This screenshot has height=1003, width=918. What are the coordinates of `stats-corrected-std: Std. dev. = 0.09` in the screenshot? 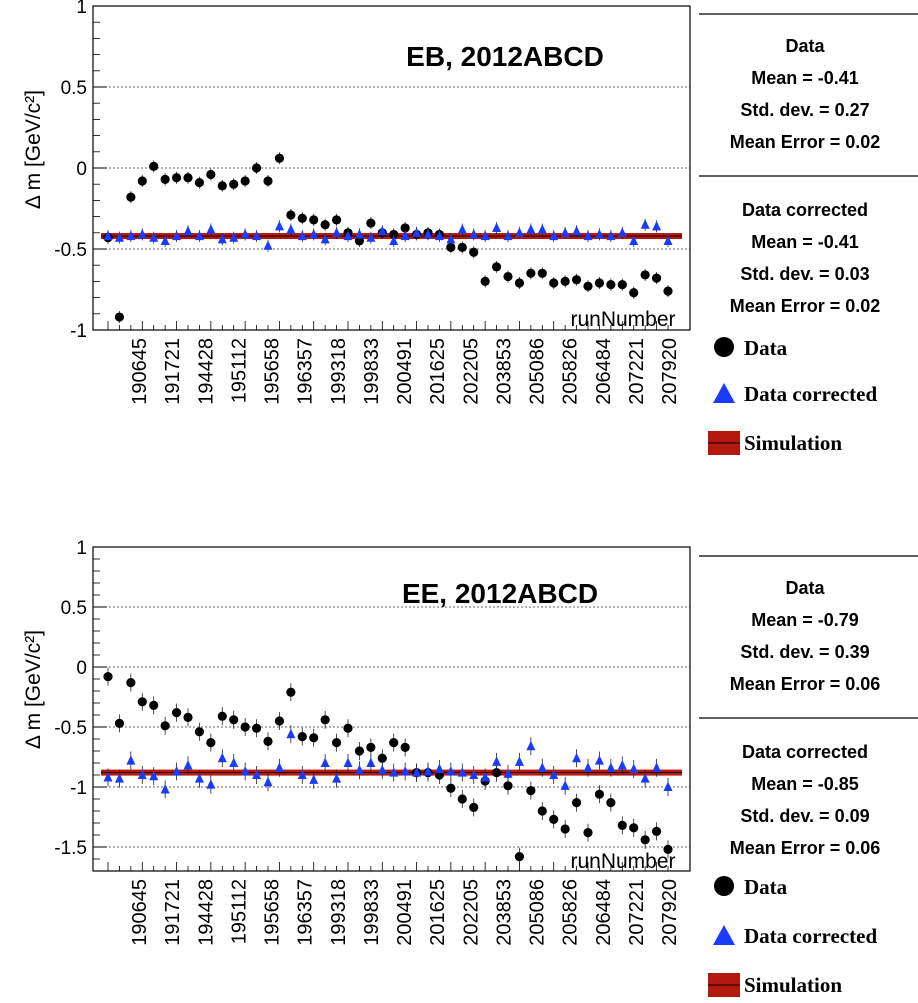 It's located at (804, 816).